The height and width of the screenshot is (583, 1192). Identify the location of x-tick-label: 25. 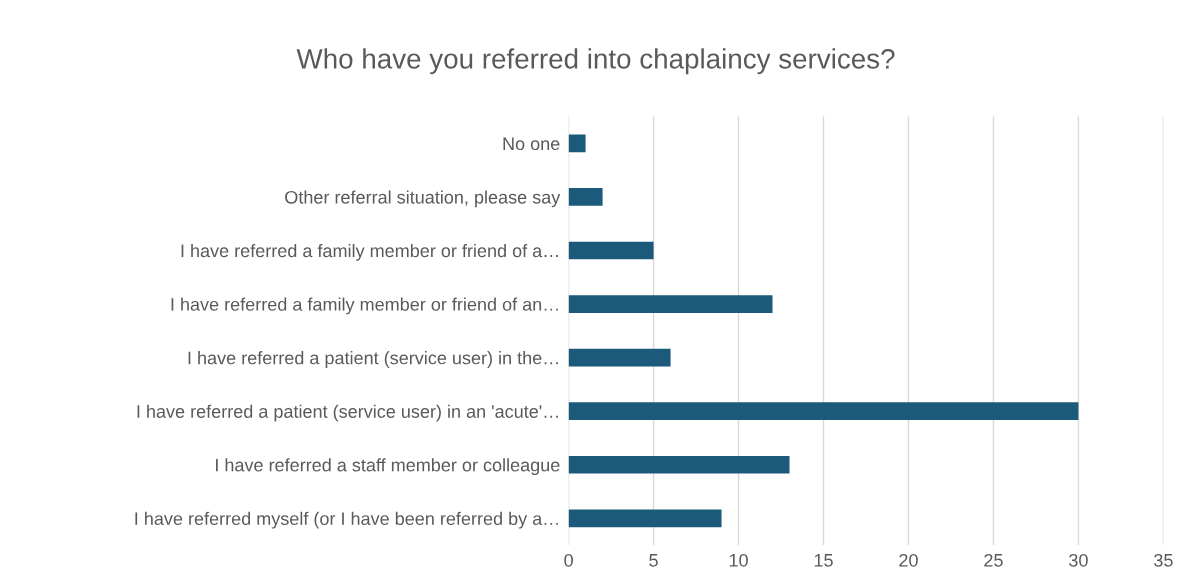
(993, 560).